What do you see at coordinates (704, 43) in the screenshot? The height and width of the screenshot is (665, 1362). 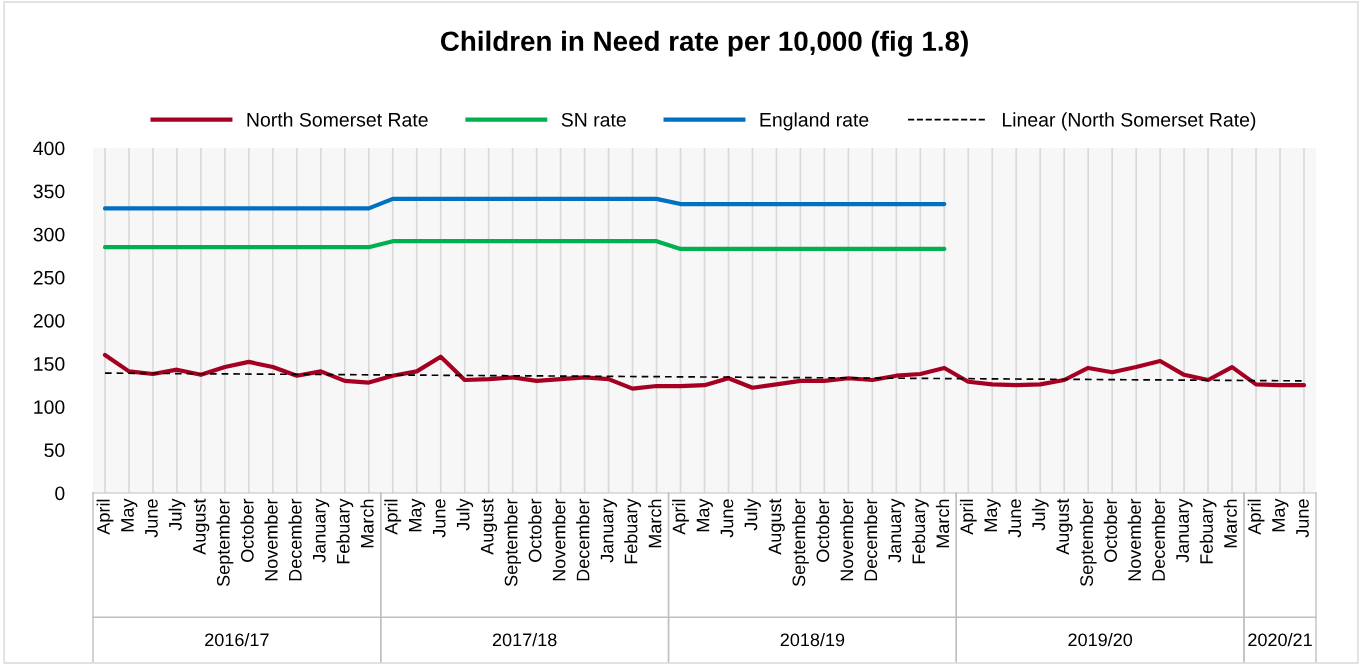 I see `chart-title: Children in Need rate per 10,000 (fig 1.8)` at bounding box center [704, 43].